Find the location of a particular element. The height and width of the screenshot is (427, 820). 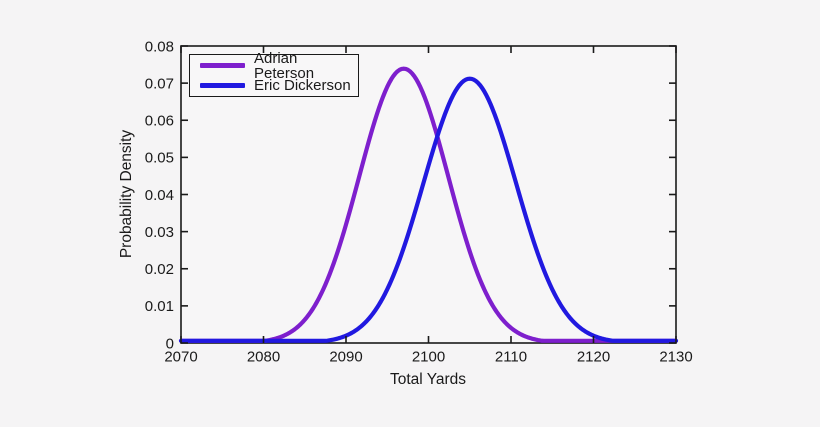

y-tick-label: 0.01 is located at coordinates (159, 306).